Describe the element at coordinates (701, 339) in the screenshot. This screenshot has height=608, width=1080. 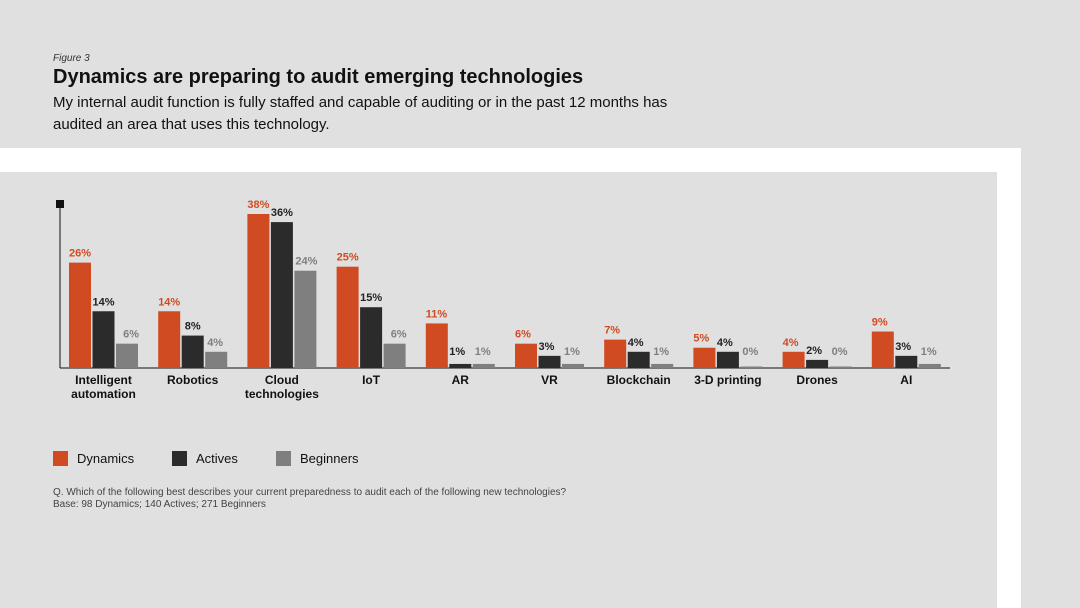
I see `value-label-dynamics-3-d-printing: 5%` at that location.